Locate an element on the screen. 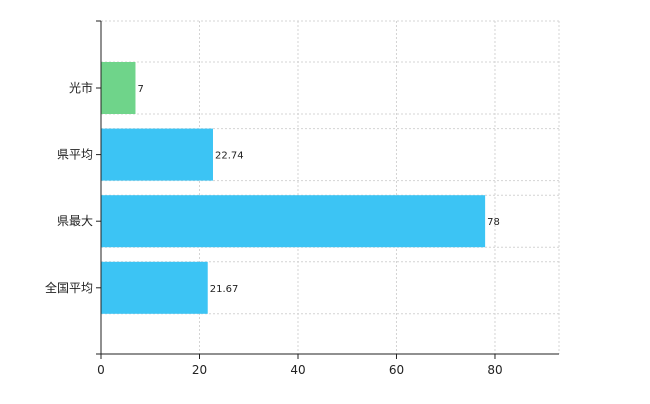  category-label: 県平均 is located at coordinates (75, 155).